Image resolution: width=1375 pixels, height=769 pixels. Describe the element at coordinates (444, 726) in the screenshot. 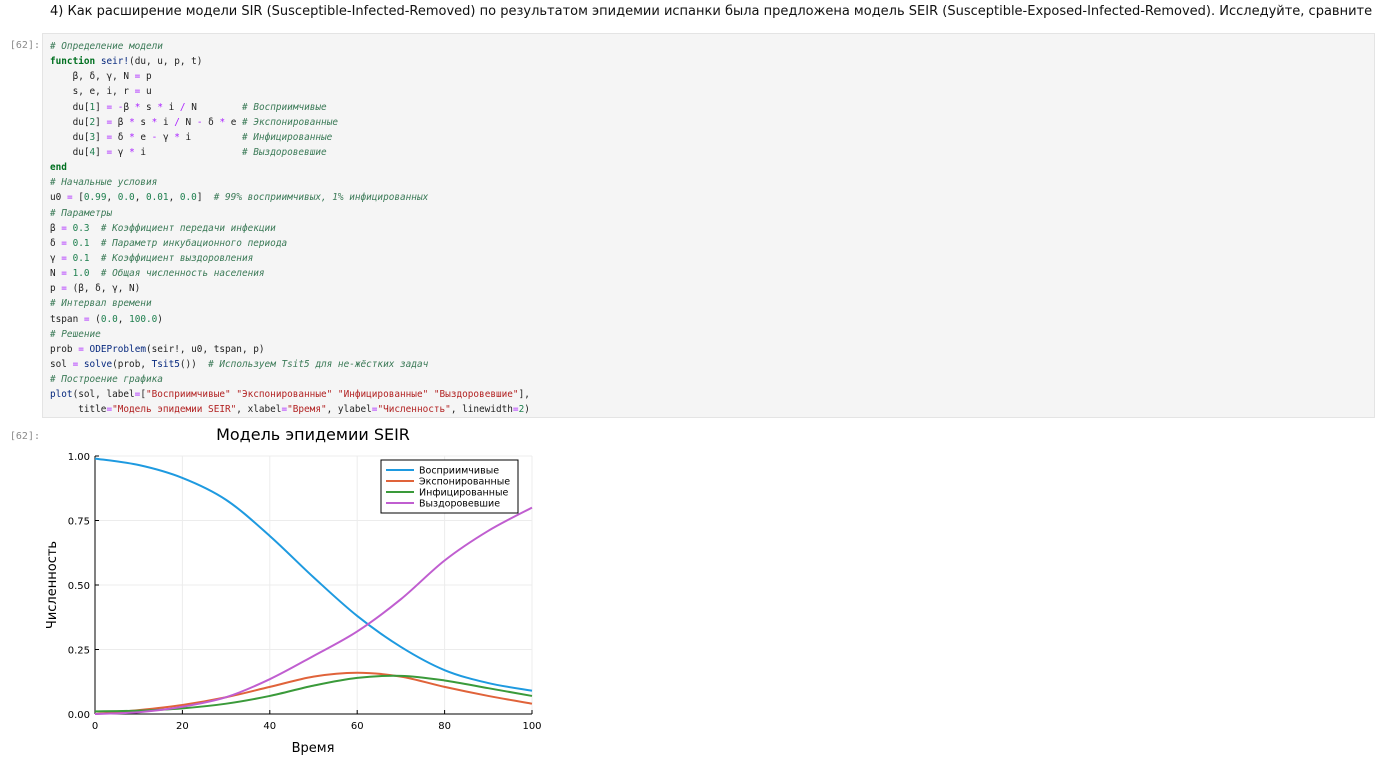

I see `x-tick-label: 80` at that location.